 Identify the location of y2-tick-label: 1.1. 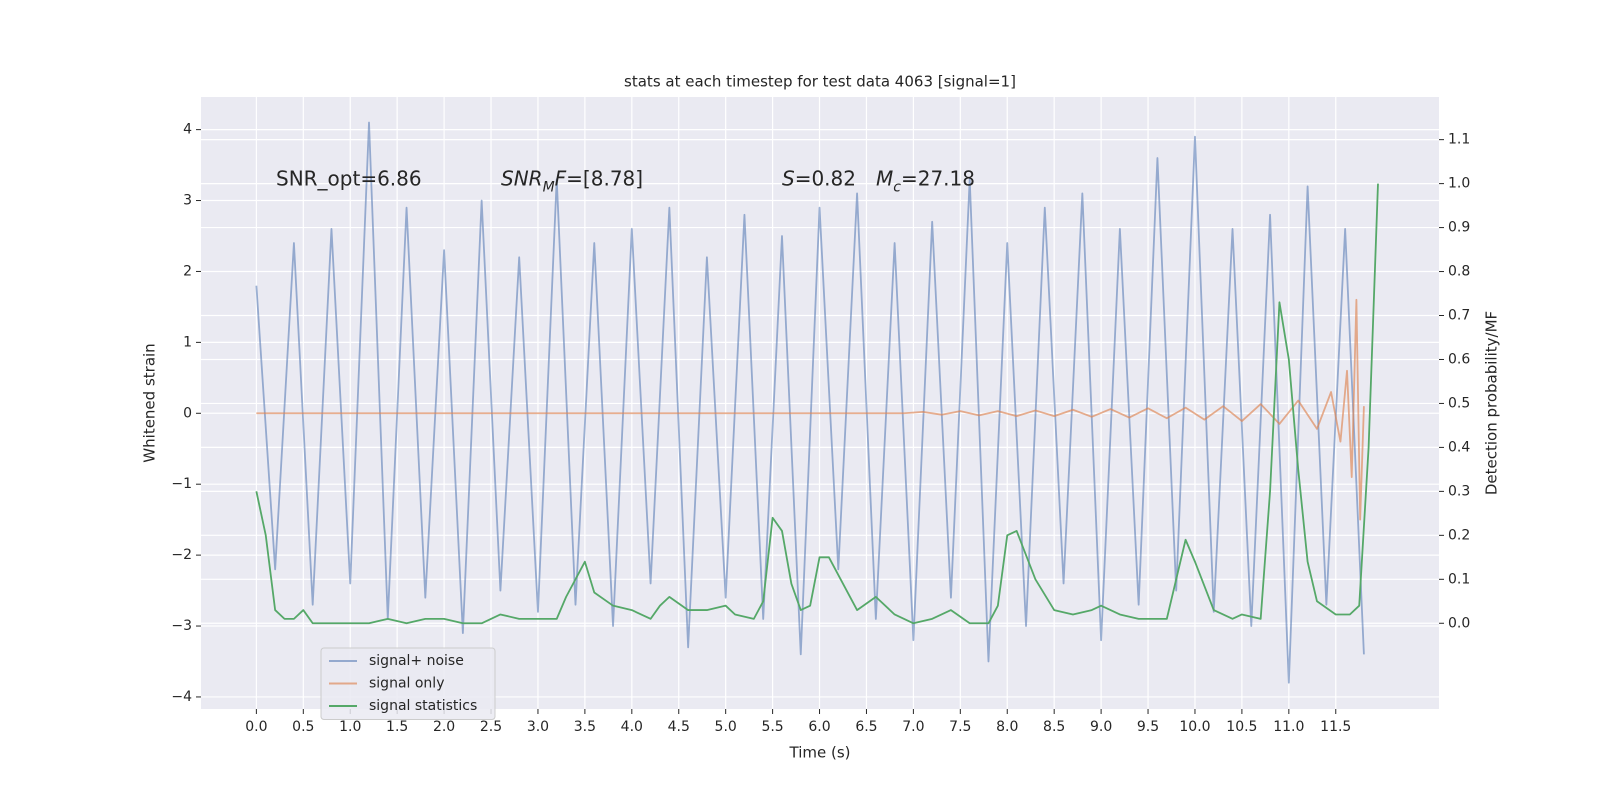
(1459, 140).